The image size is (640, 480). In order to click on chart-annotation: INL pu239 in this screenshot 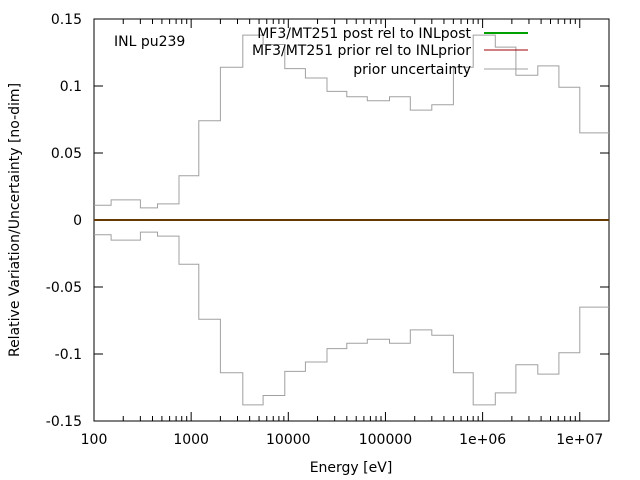, I will do `click(149, 42)`.